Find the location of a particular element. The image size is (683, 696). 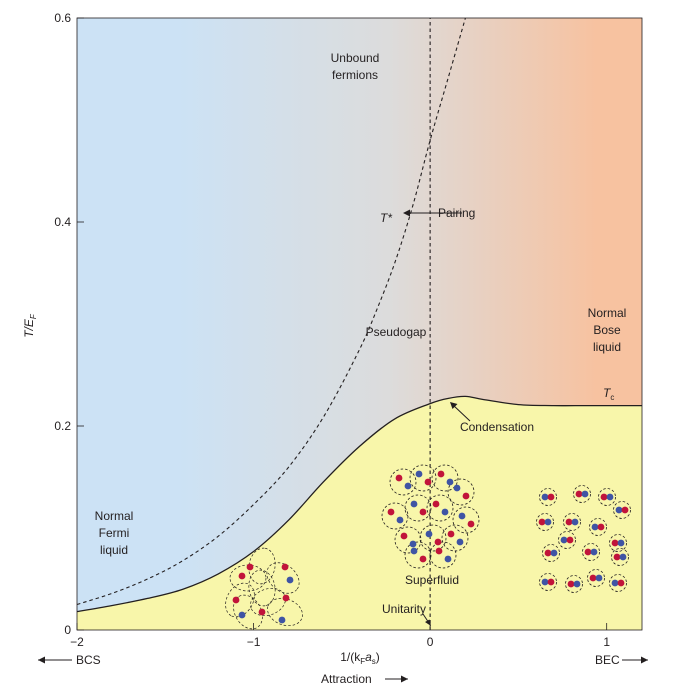

attraction-direction-label: Attraction is located at coordinates (364, 679).